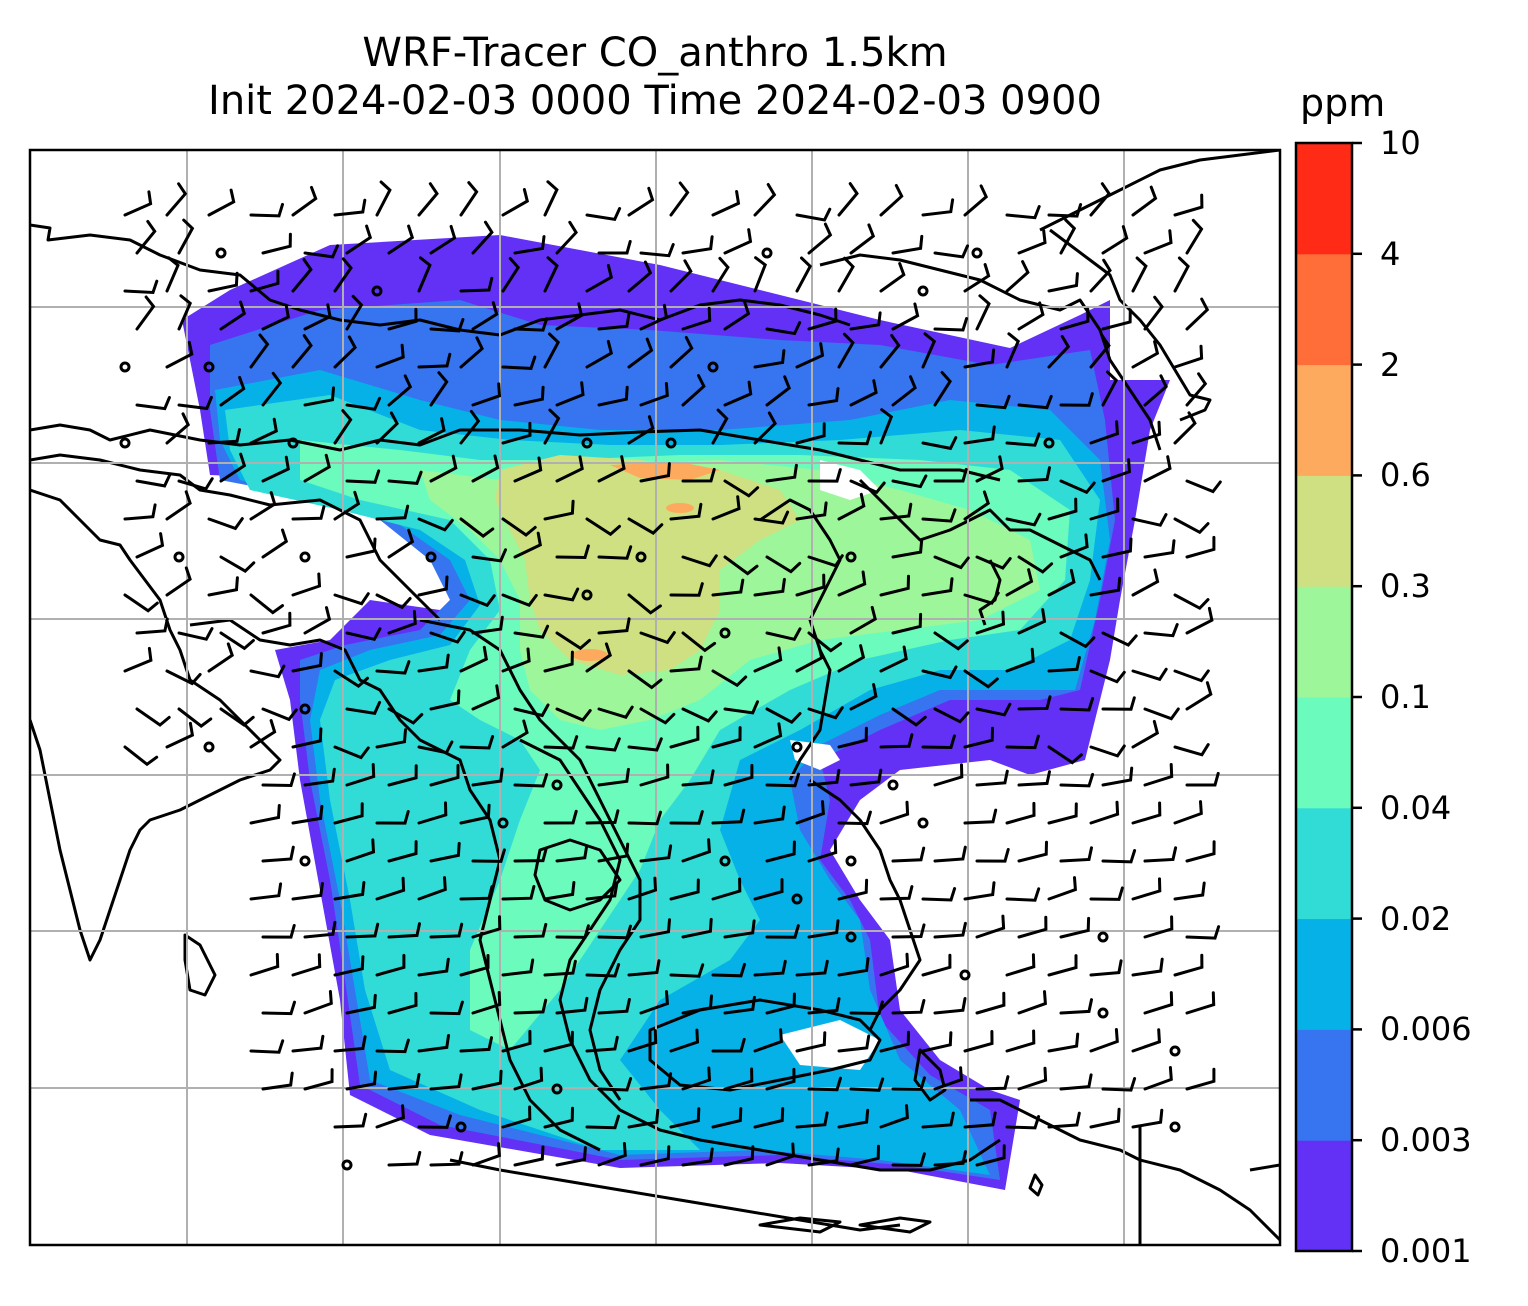 The image size is (1528, 1306). What do you see at coordinates (1405, 697) in the screenshot?
I see `colorbar-tick-label: 0.1` at bounding box center [1405, 697].